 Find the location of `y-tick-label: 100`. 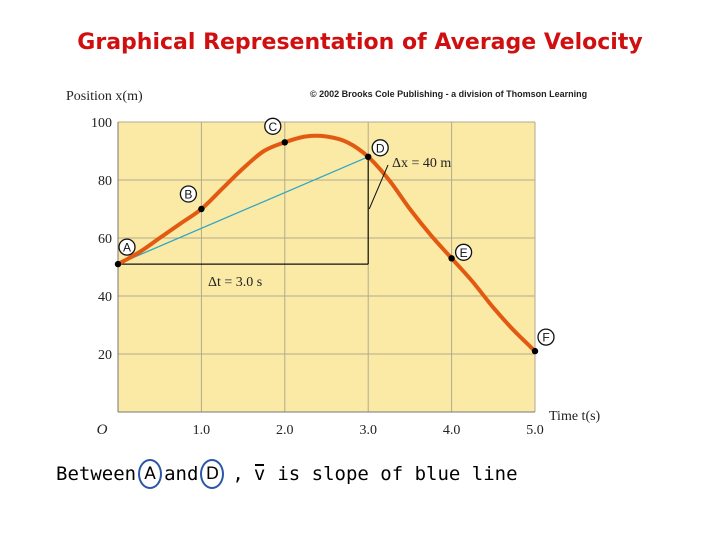

y-tick-label: 100 is located at coordinates (101, 123).